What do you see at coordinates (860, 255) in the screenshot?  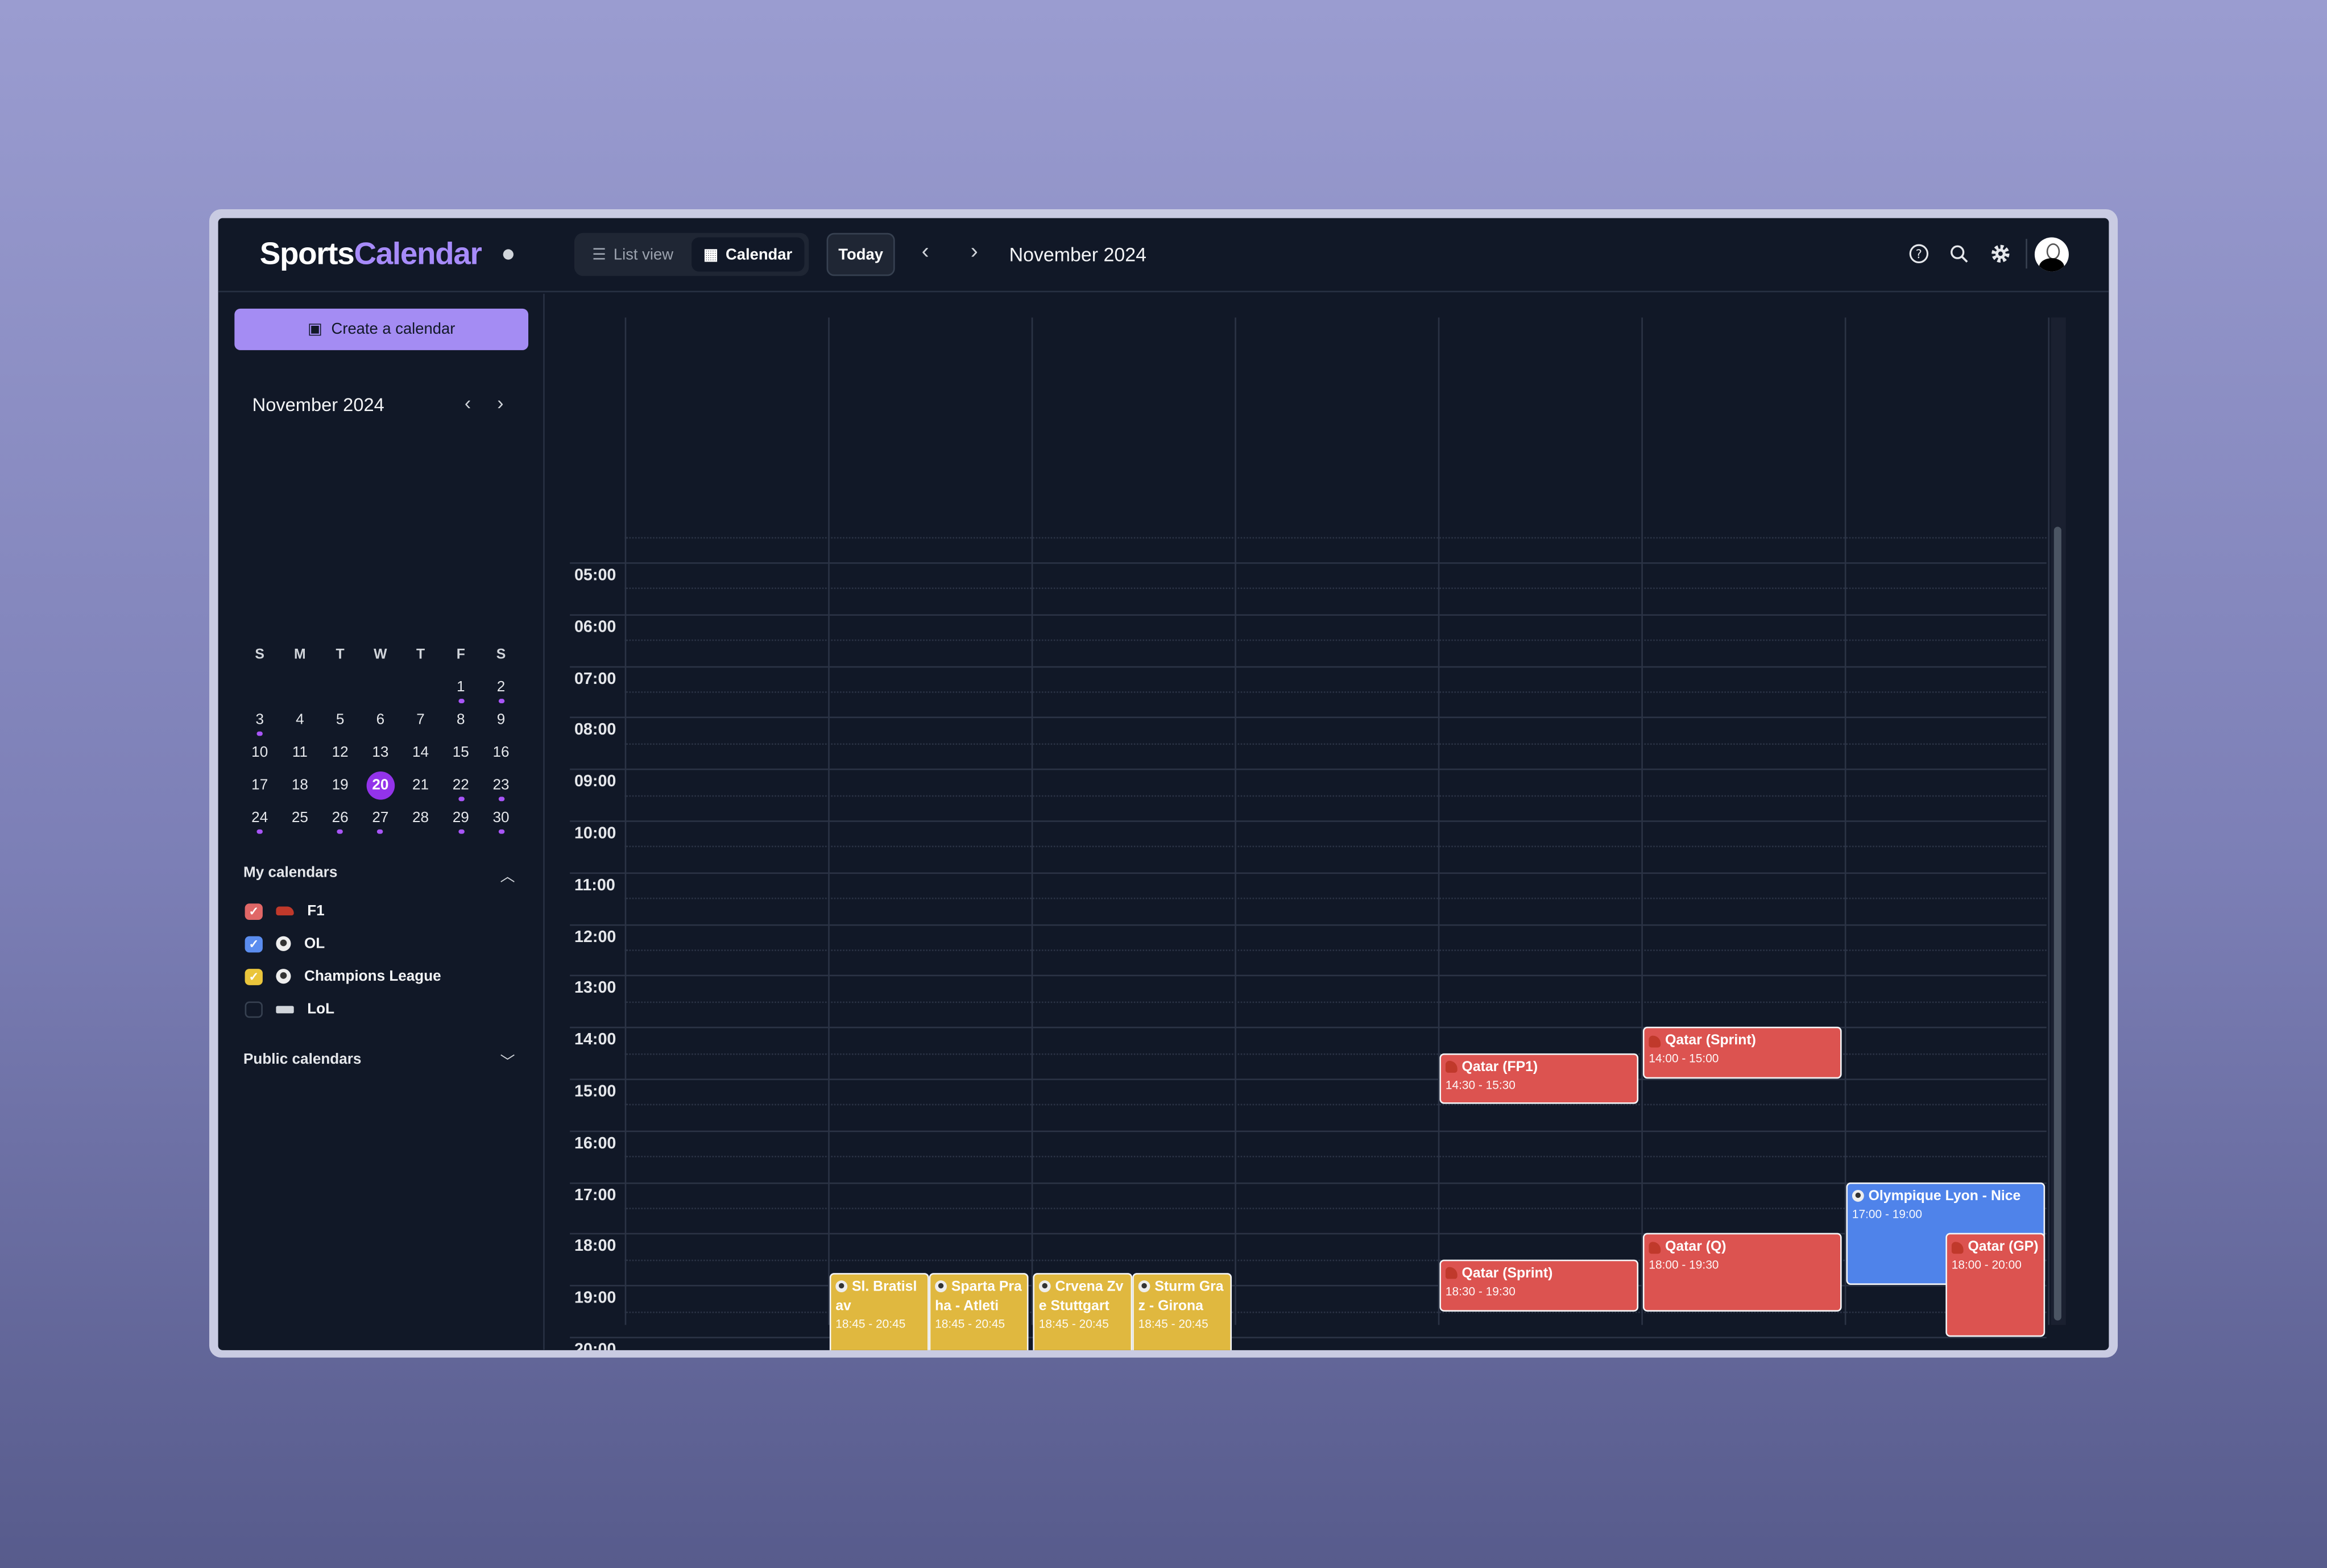 I see `today-button: Today` at bounding box center [860, 255].